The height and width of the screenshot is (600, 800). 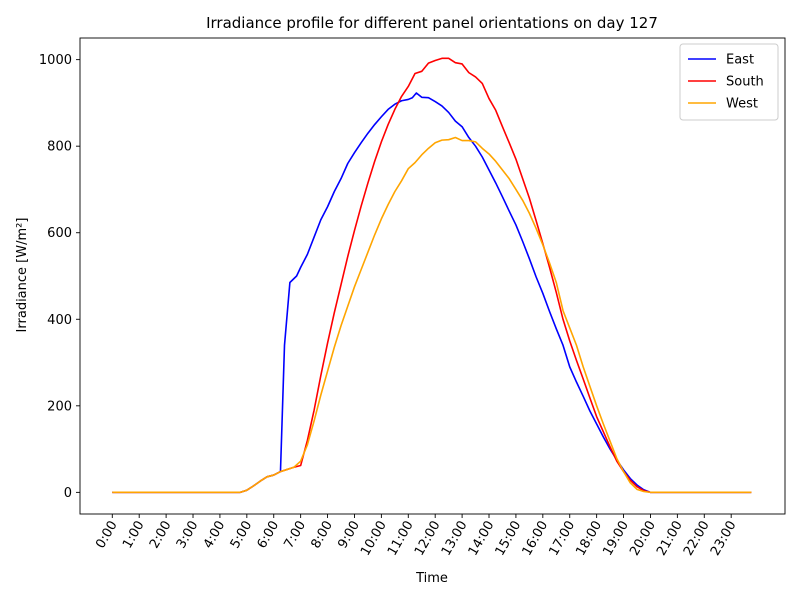 I want to click on legend-box, so click(x=729, y=82).